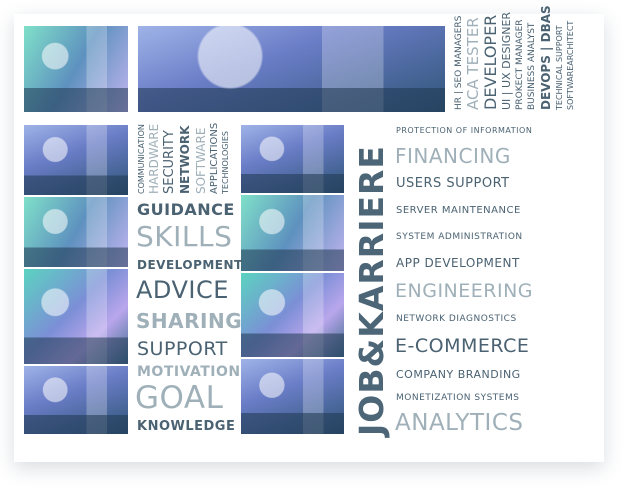  What do you see at coordinates (490, 62) in the screenshot?
I see `word-developer: DEVELOPER` at bounding box center [490, 62].